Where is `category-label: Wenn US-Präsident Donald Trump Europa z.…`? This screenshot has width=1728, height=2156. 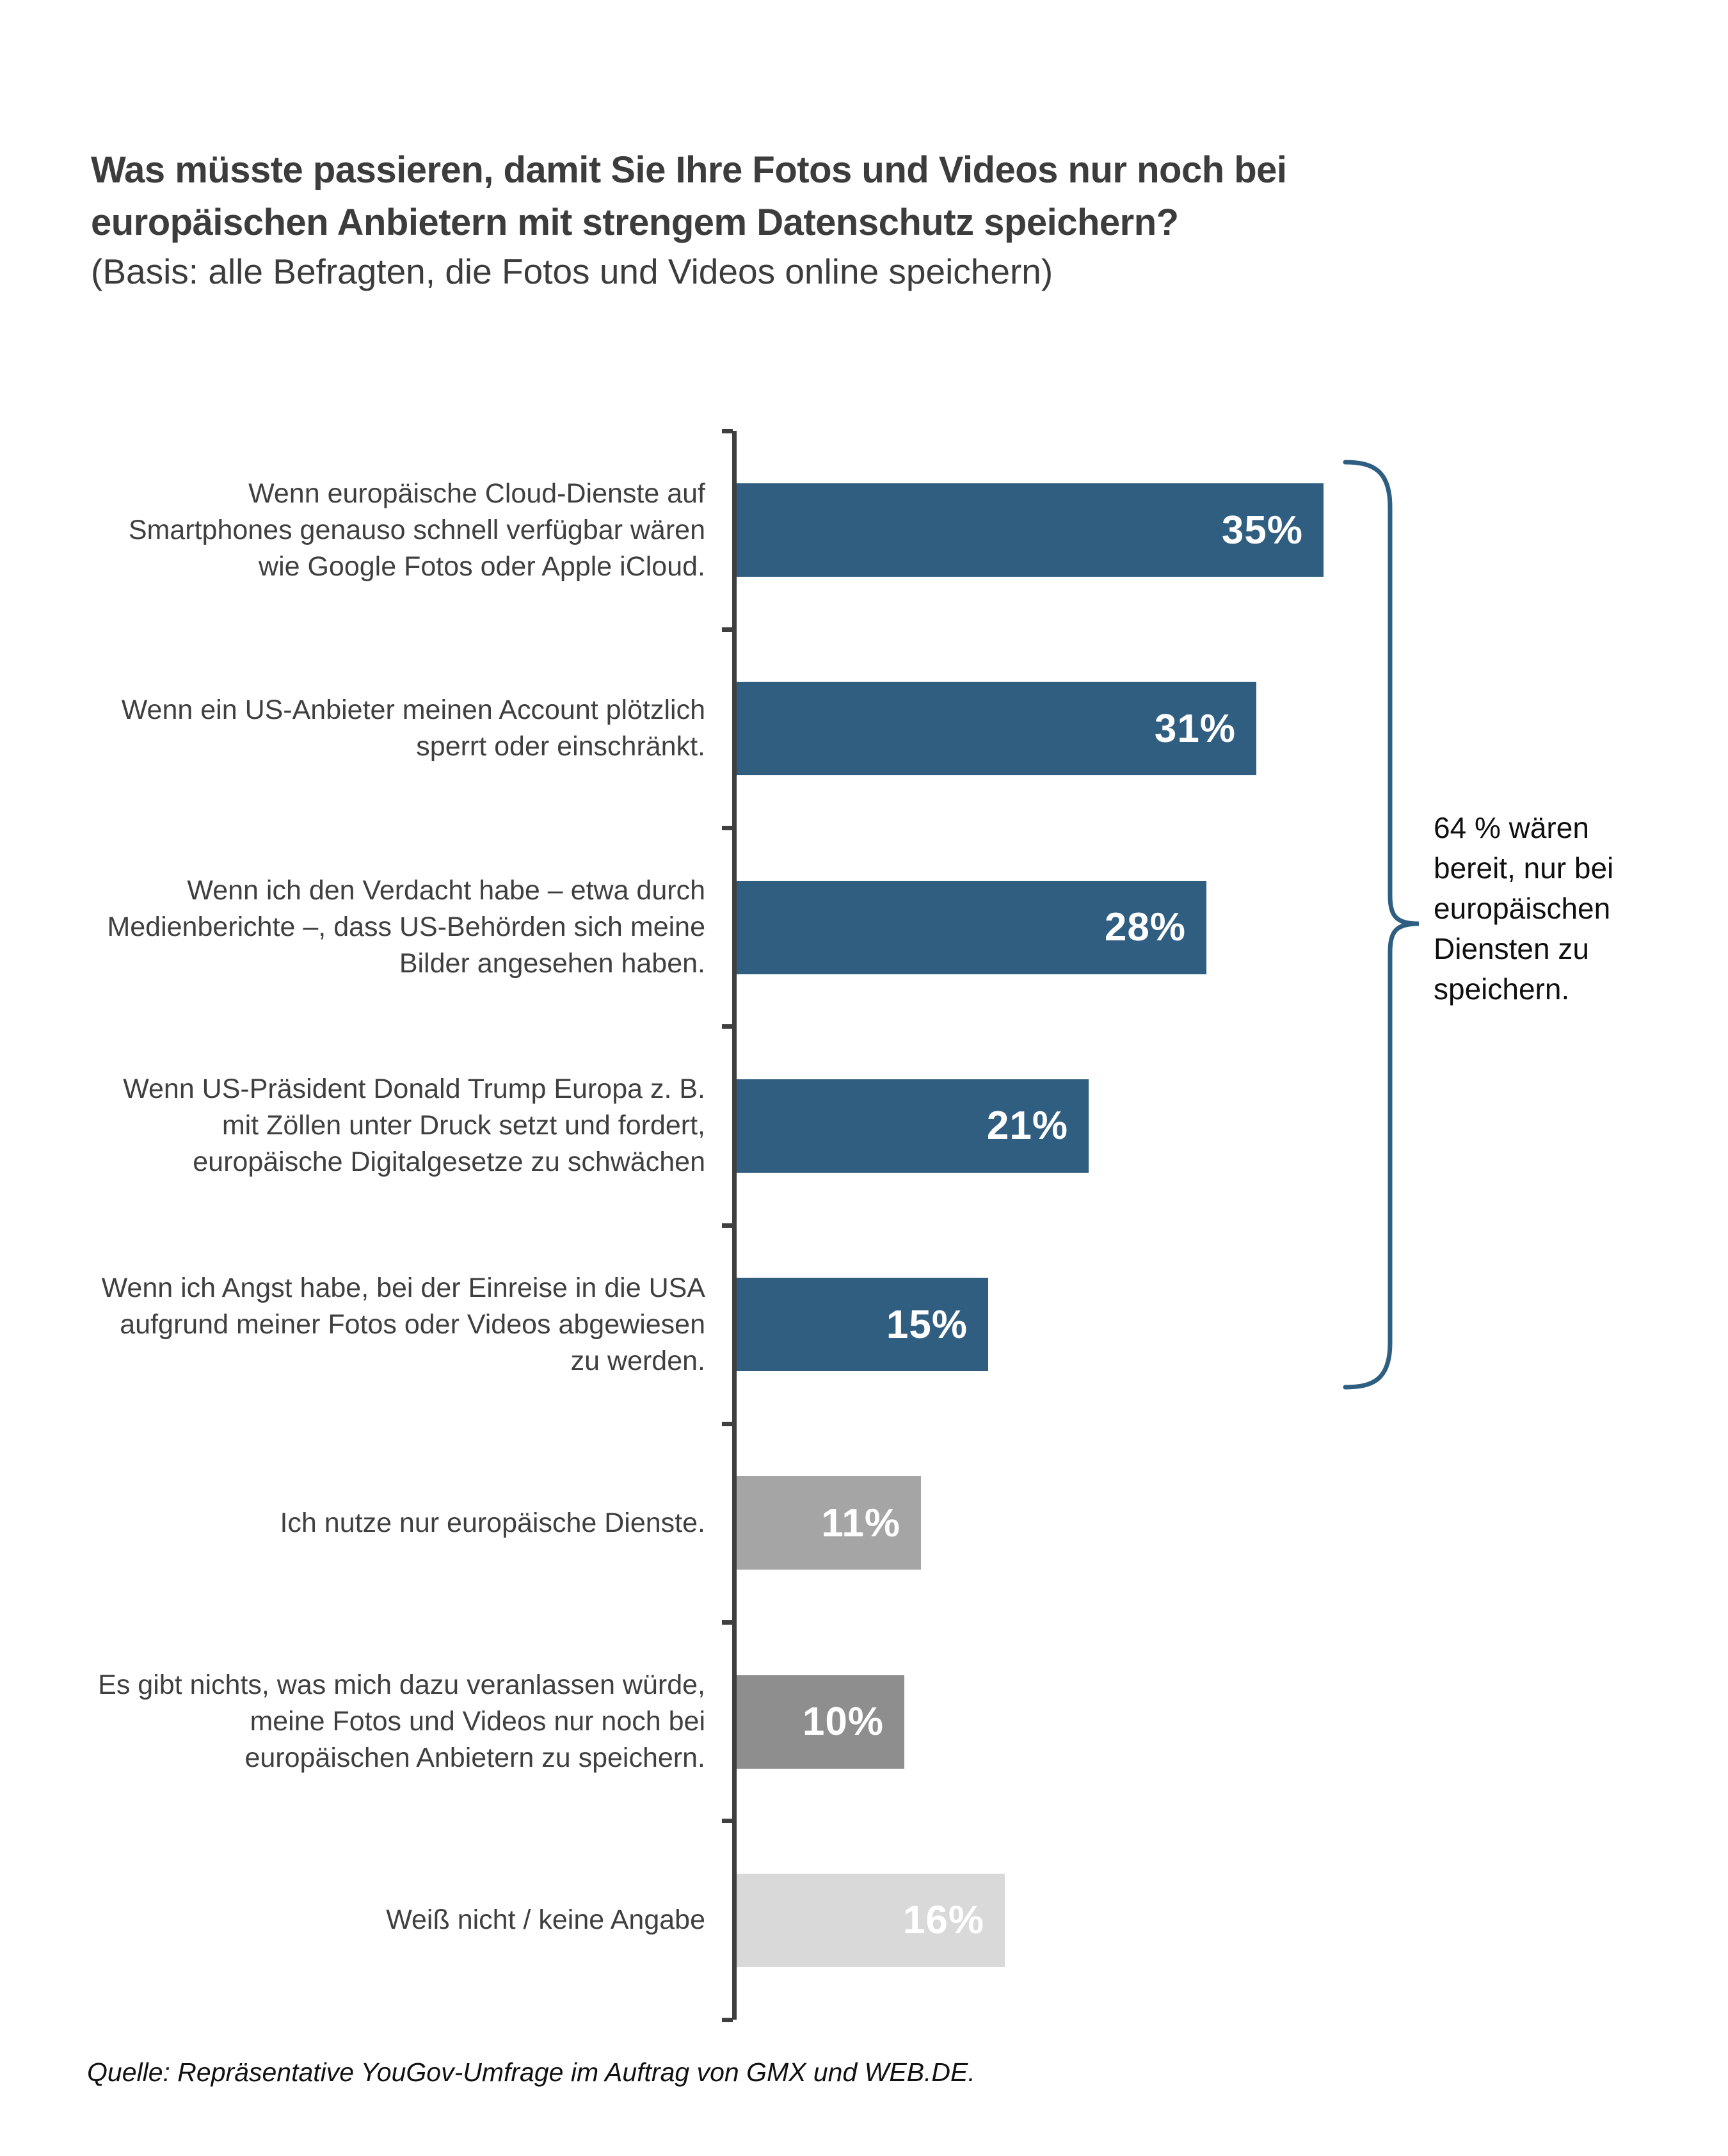 category-label: Wenn US-Präsident Donald Trump Europa z.… is located at coordinates (414, 1126).